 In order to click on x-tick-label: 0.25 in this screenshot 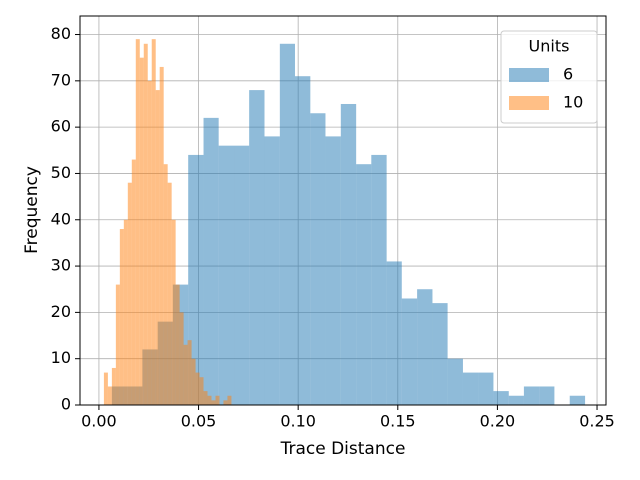, I will do `click(597, 421)`.